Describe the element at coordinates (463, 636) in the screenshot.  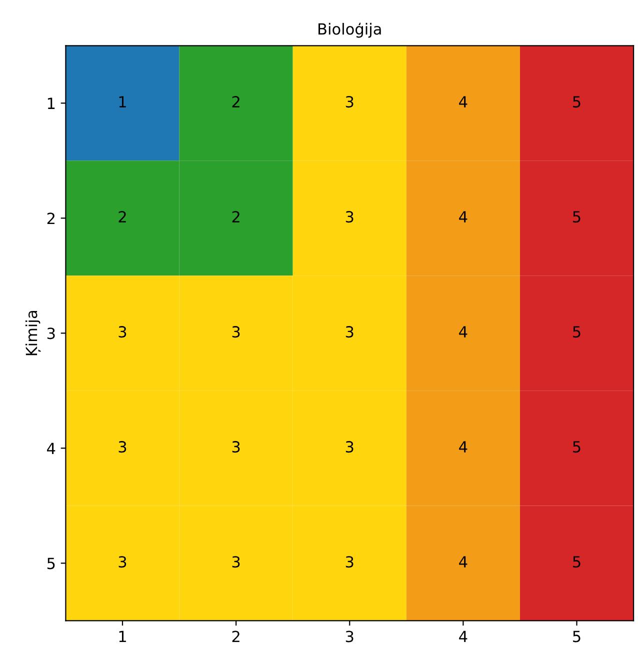
I see `x-tick-label: 4` at that location.